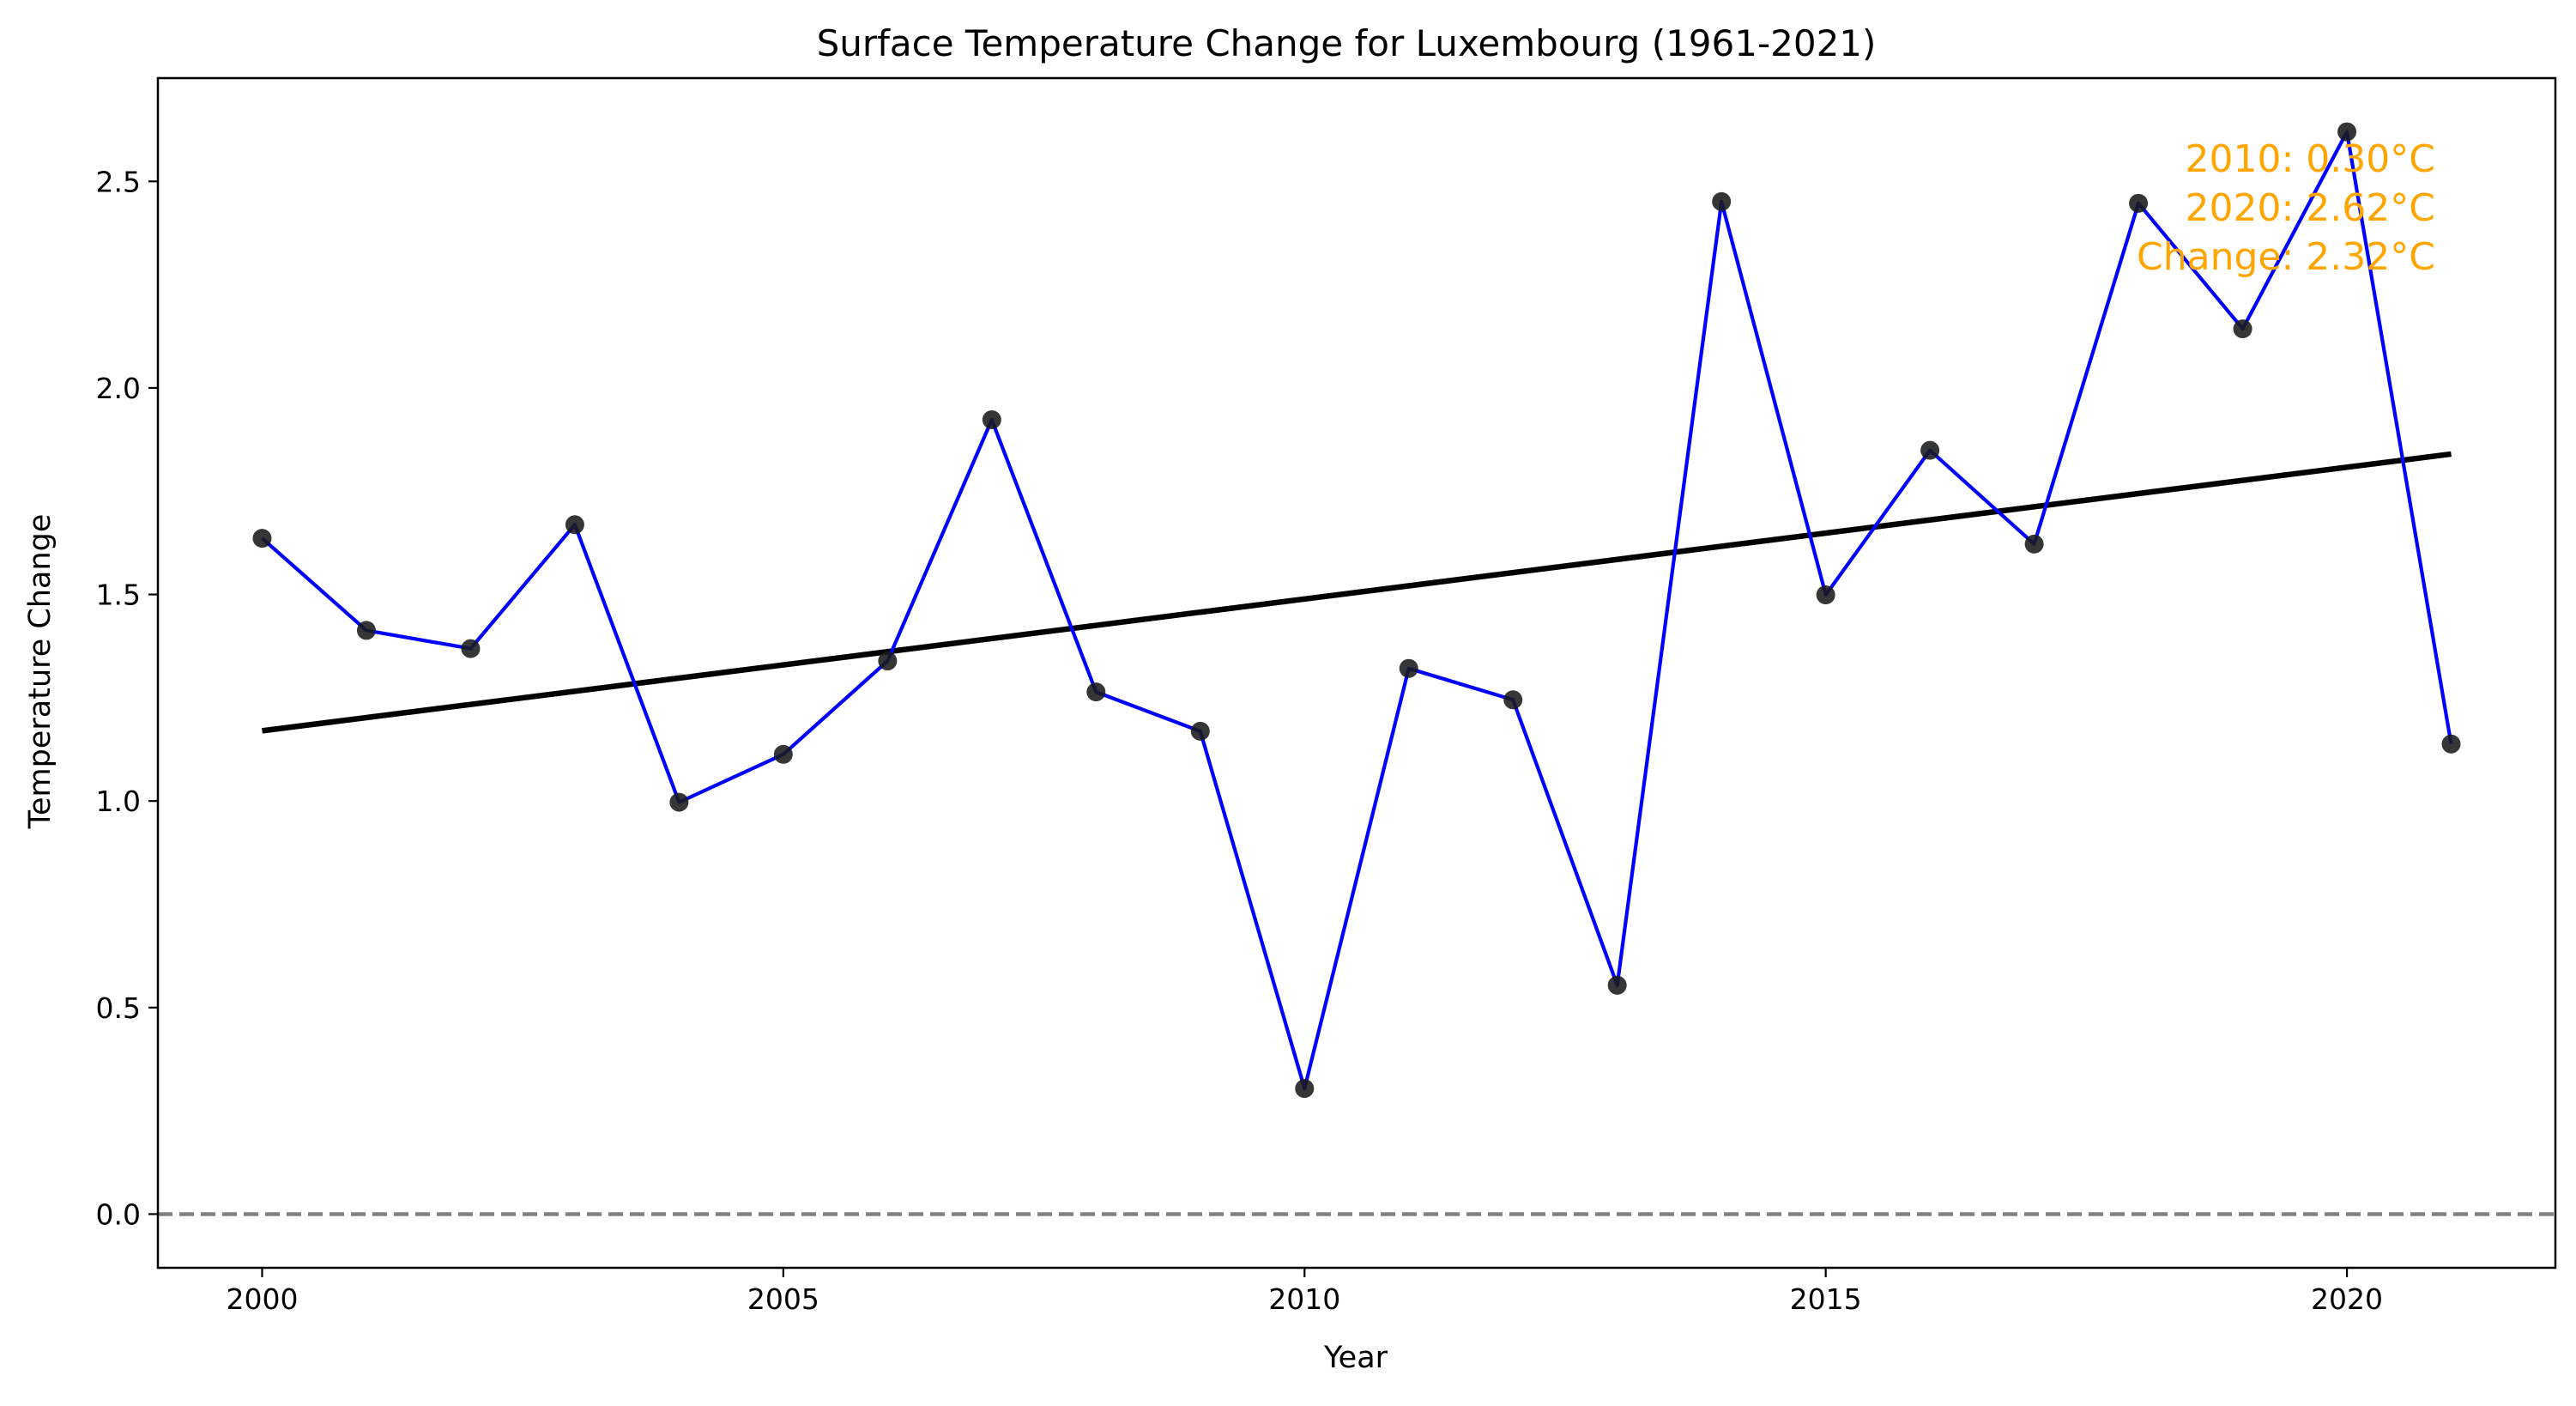 This screenshot has height=1406, width=2576. What do you see at coordinates (366, 630) in the screenshot?
I see `data-point-2001` at bounding box center [366, 630].